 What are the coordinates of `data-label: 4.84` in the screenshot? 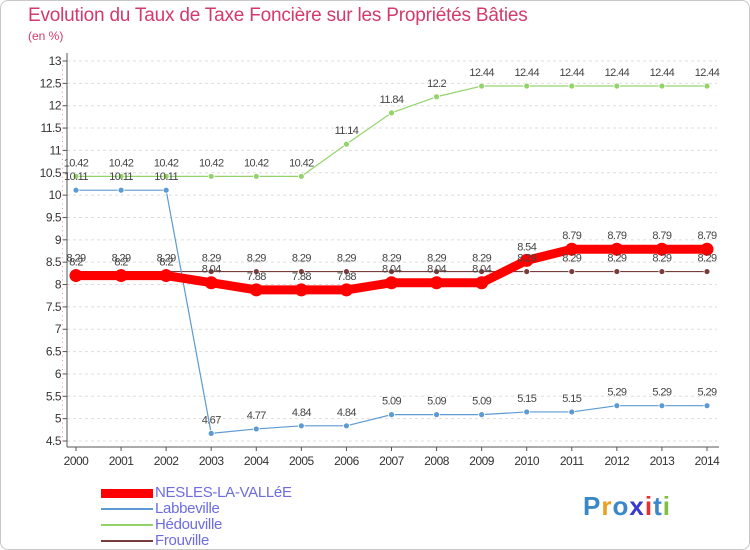 It's located at (346, 413).